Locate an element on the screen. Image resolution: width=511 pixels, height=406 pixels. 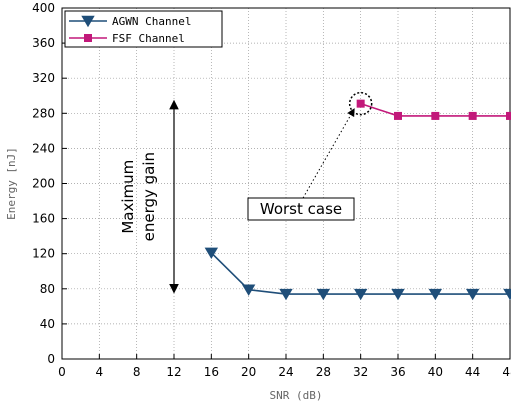
legend-label: AGWN Channel is located at coordinates (151, 21).